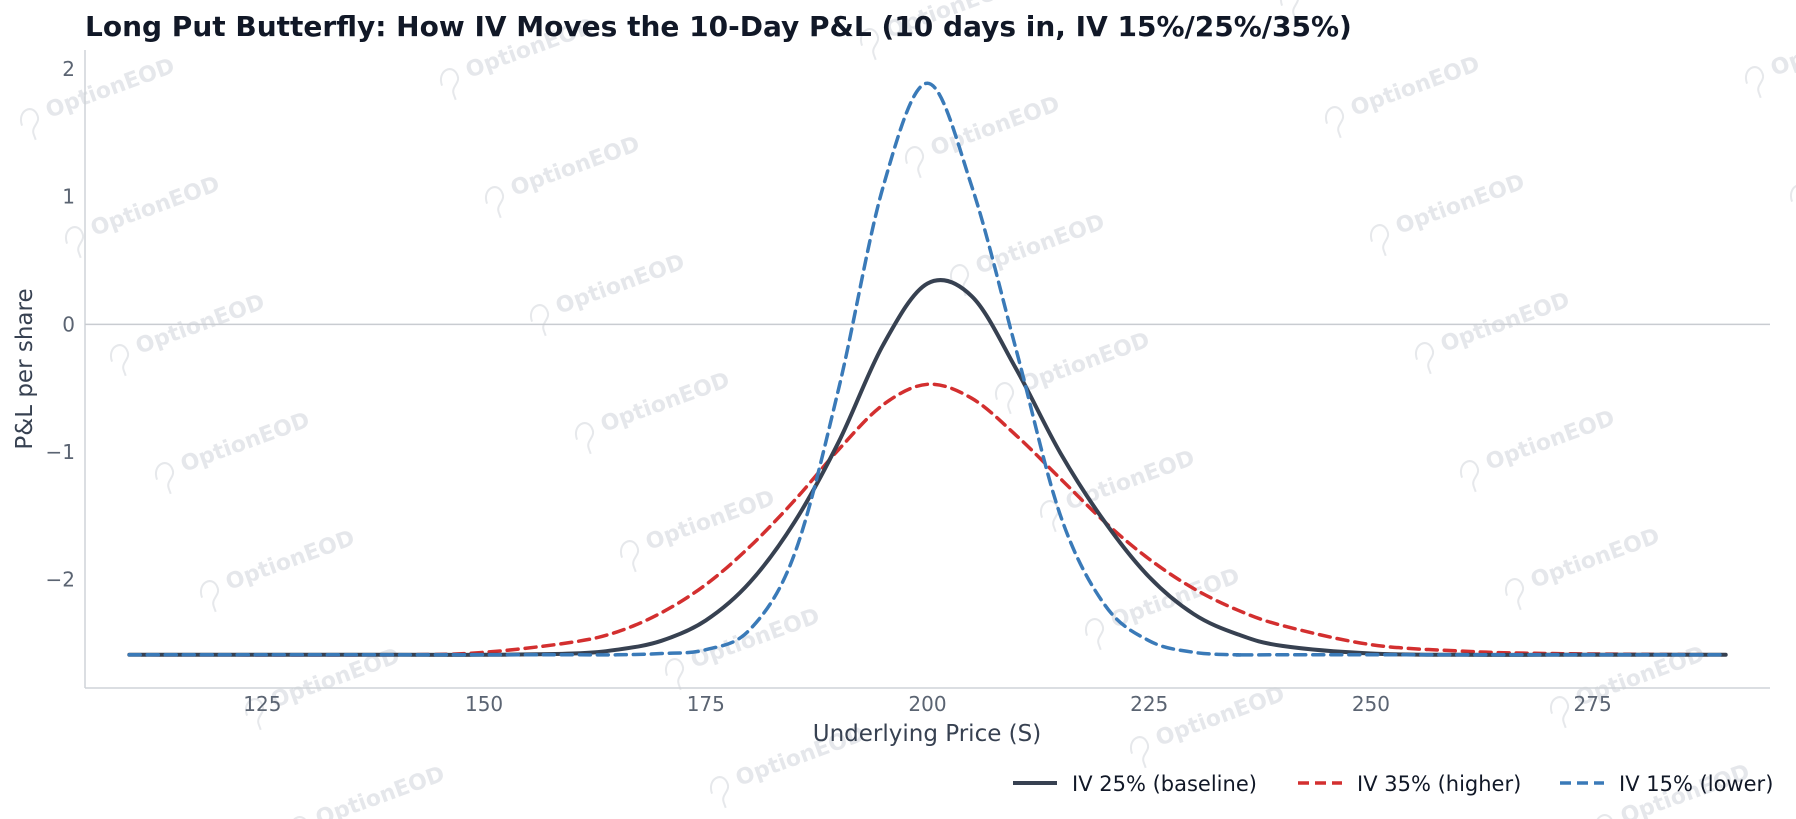  I want to click on x-tick-label: 225, so click(1149, 704).